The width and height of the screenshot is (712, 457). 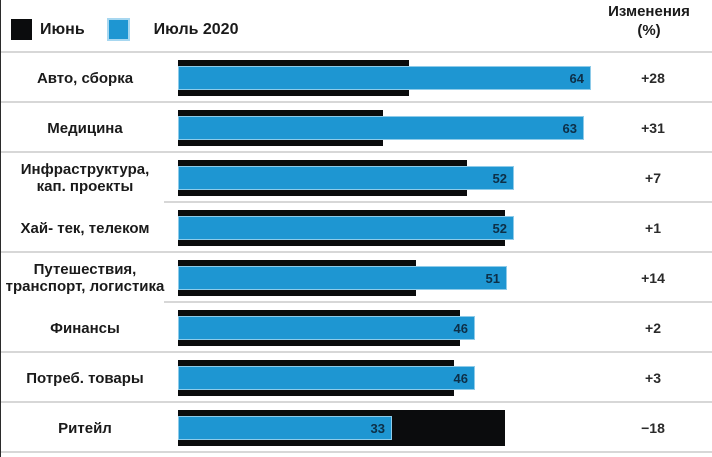 I want to click on change-percent-value: +3, so click(x=653, y=378).